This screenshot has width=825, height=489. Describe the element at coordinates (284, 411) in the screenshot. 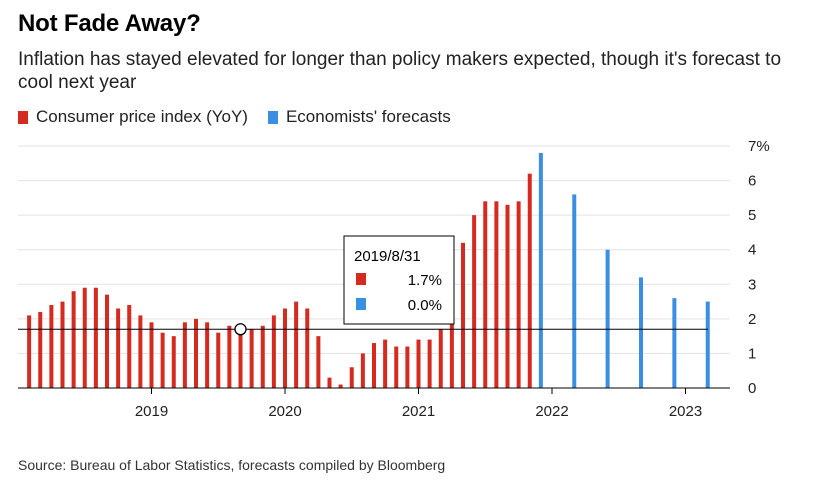

I see `x-tick-label: 2020` at that location.